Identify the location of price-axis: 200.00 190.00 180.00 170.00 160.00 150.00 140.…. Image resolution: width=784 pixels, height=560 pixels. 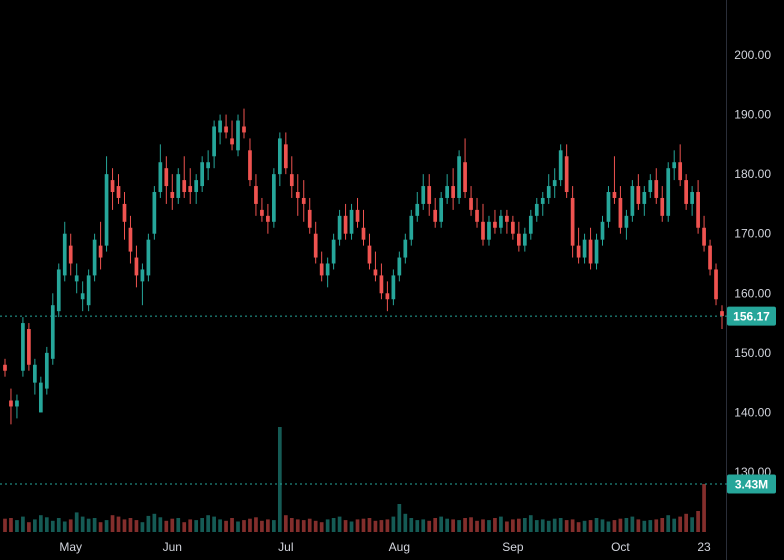
(752, 263).